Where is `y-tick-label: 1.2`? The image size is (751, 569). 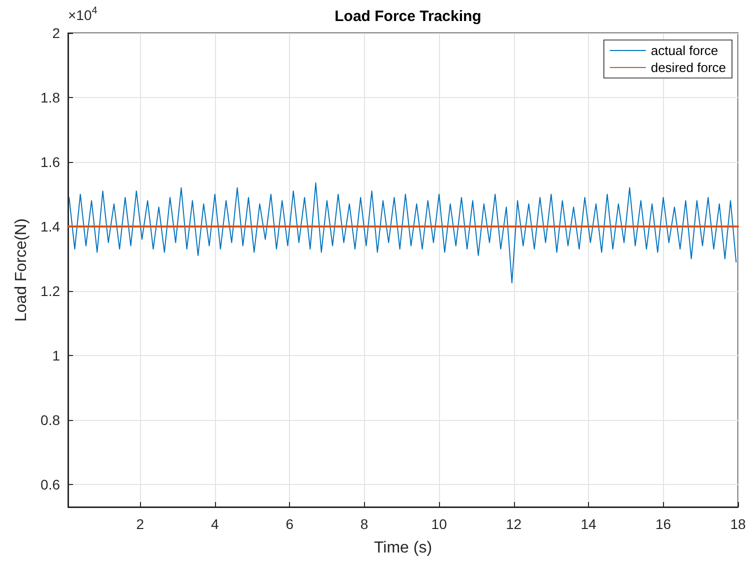
y-tick-label: 1.2 is located at coordinates (50, 290).